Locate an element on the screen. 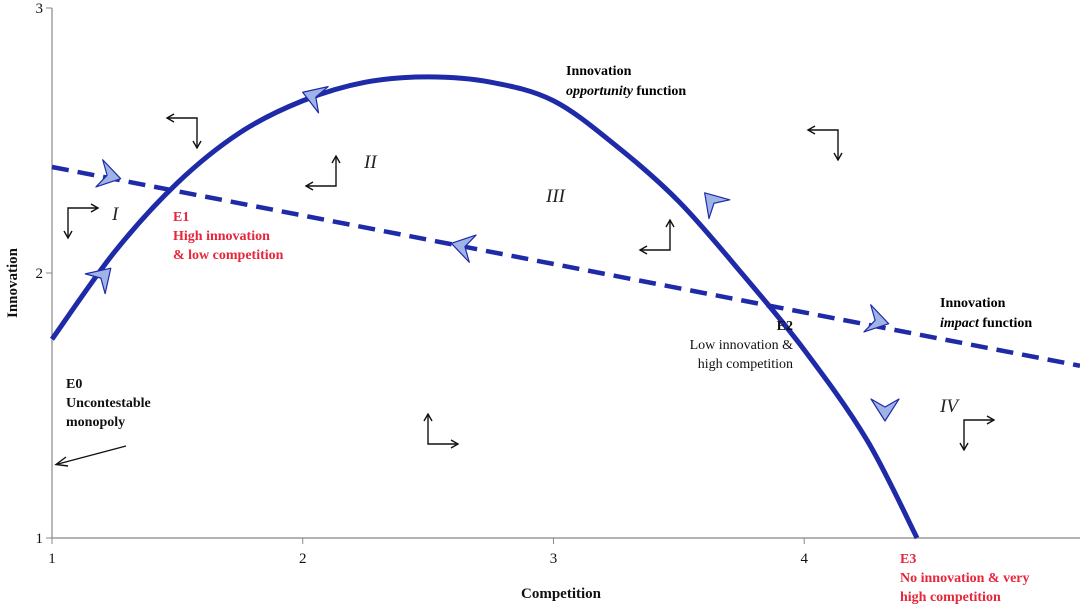 Image resolution: width=1080 pixels, height=616 pixels. impact-function-label: Innovation impact function is located at coordinates (986, 313).